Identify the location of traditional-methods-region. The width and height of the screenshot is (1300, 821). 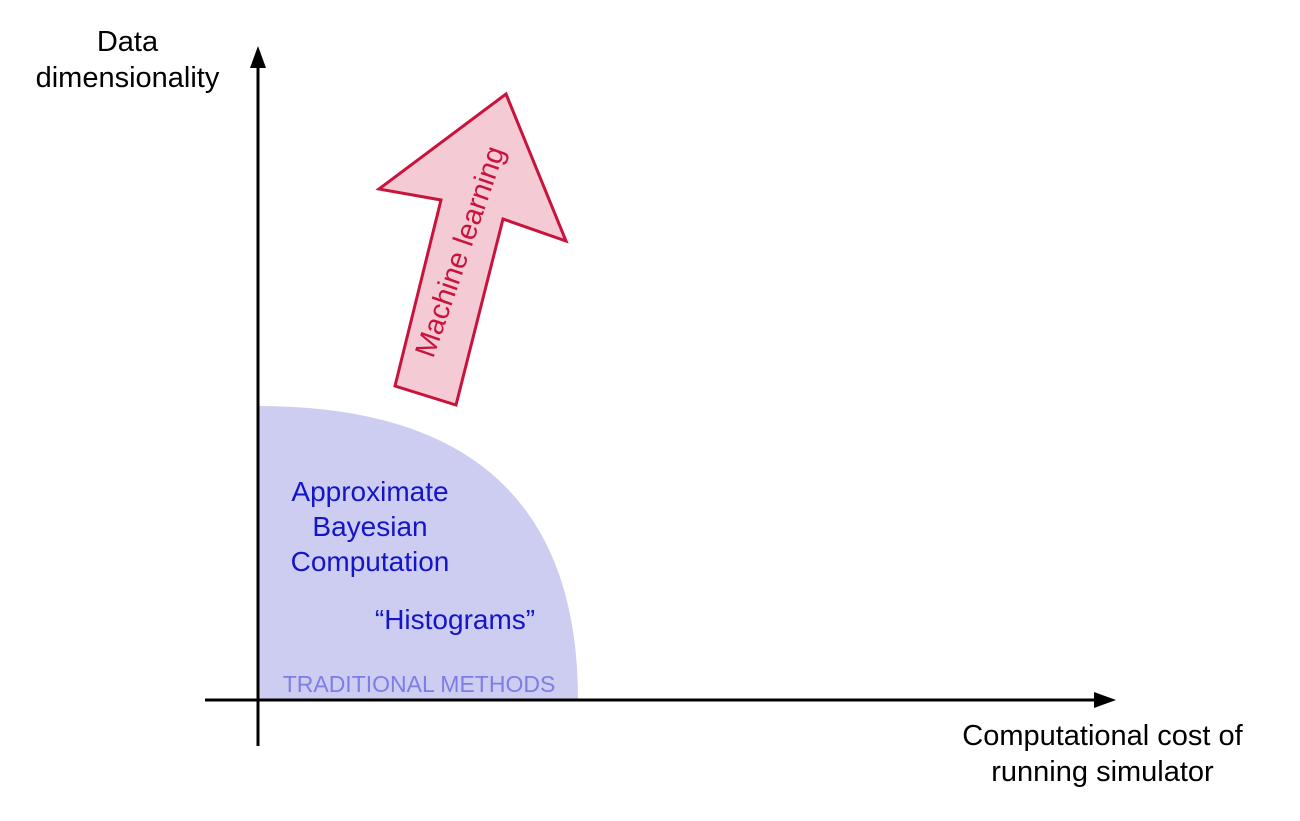
(418, 553).